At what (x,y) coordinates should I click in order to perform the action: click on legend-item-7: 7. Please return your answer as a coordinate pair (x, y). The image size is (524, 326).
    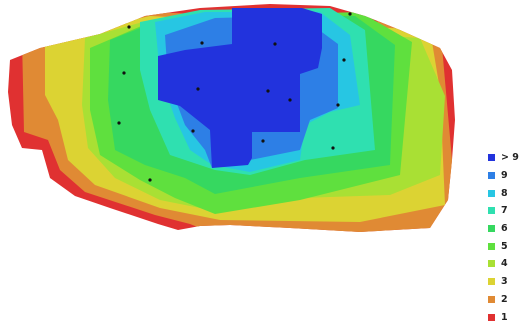
    Looking at the image, I should click on (505, 211).